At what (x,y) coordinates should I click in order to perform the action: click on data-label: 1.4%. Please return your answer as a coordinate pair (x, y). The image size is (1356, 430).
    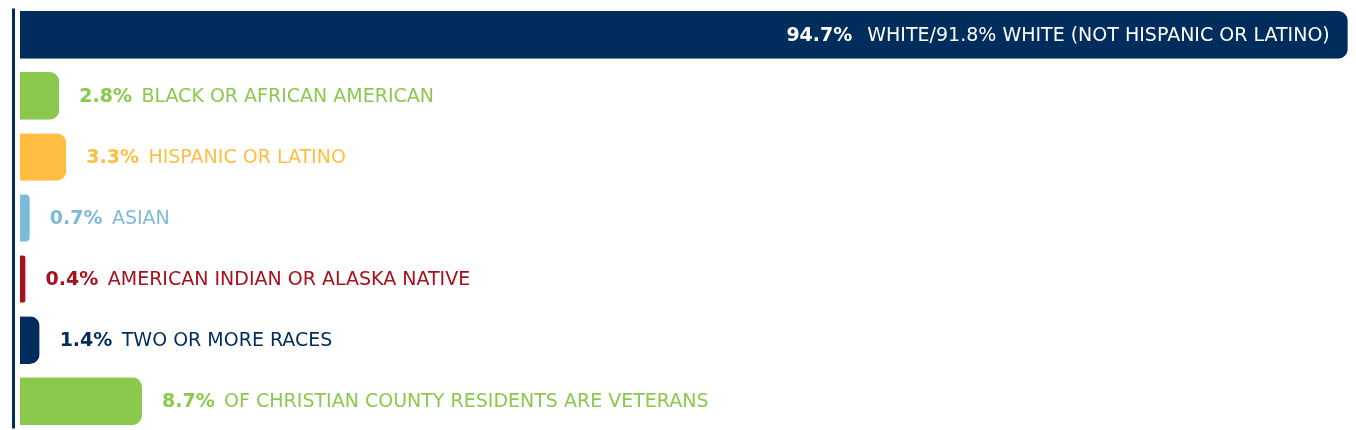
    Looking at the image, I should click on (86, 339).